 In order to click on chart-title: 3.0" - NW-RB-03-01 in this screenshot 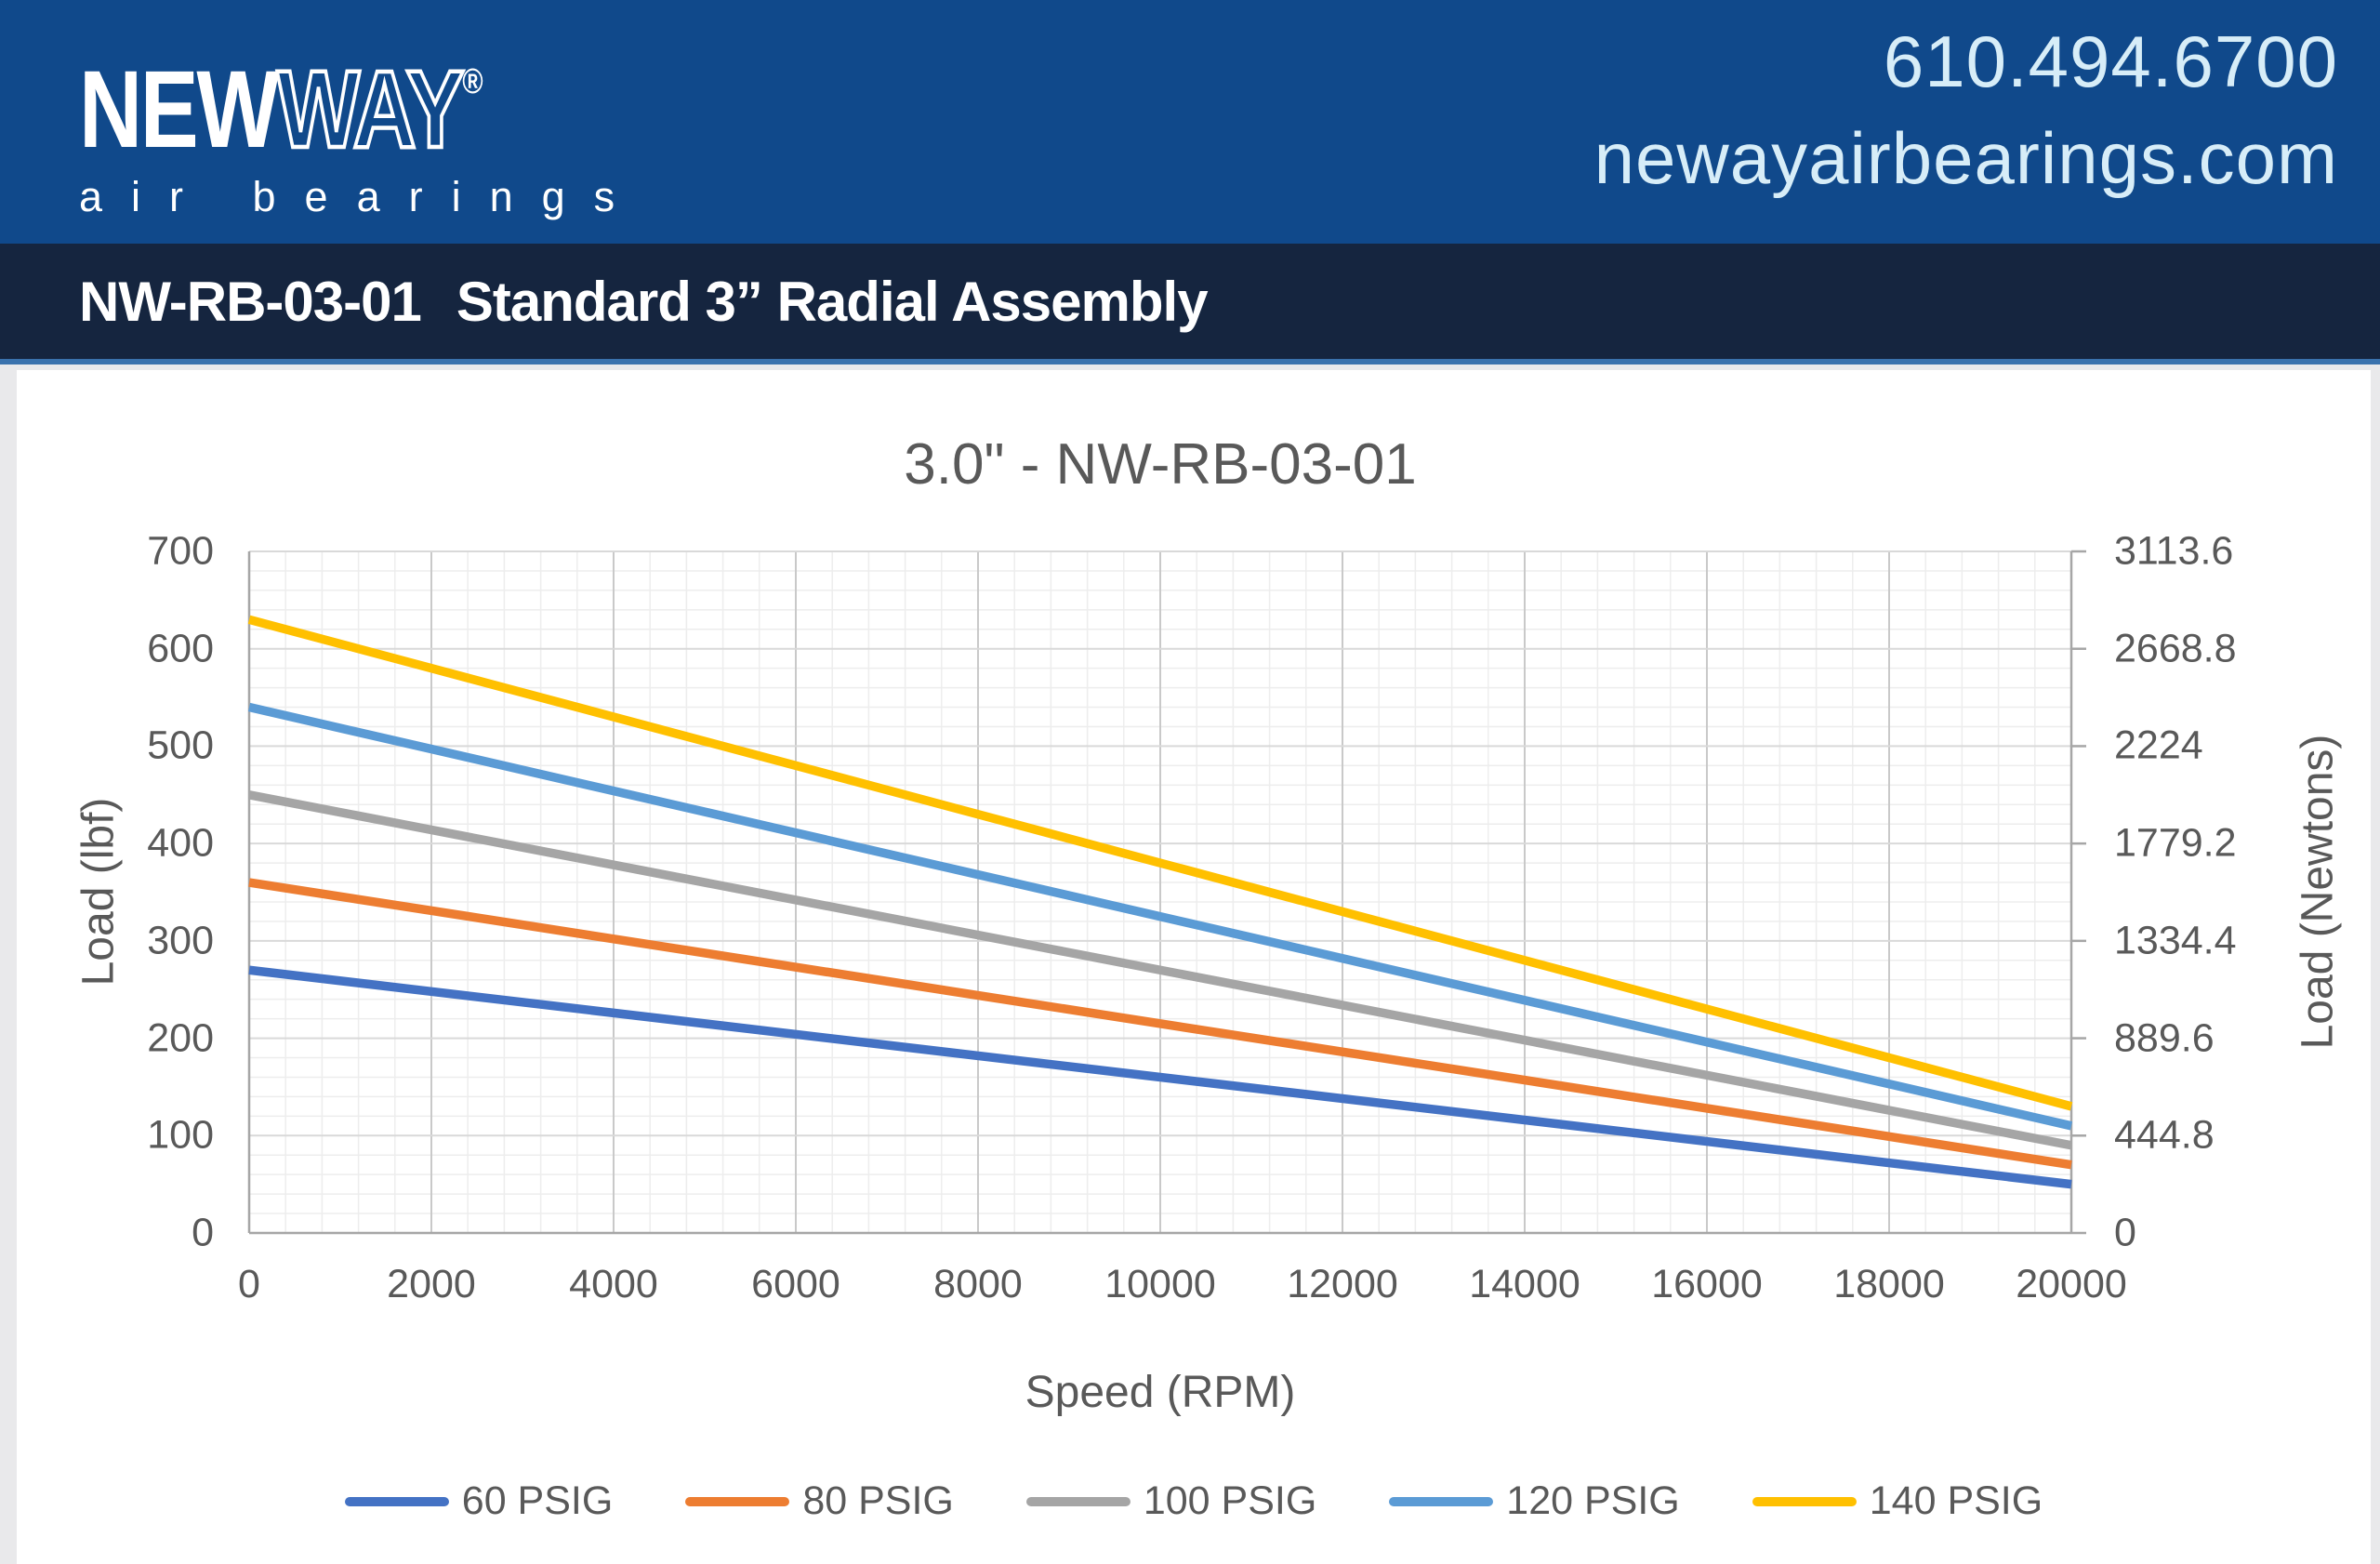, I will do `click(1160, 464)`.